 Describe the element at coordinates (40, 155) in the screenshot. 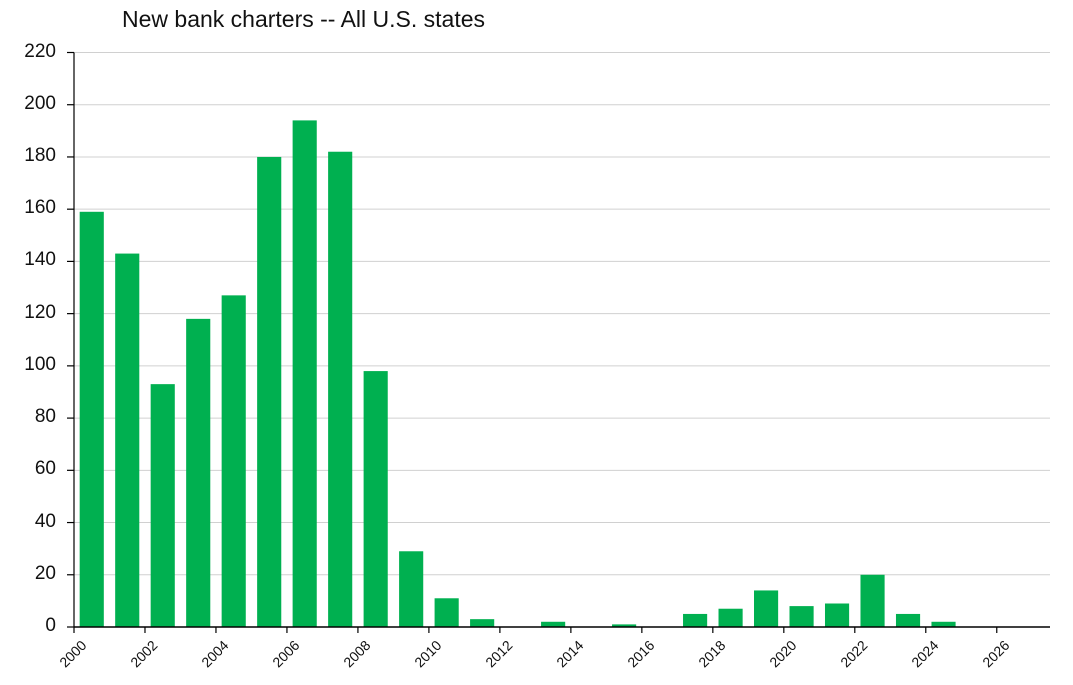

I see `y-tick-label: 180` at that location.